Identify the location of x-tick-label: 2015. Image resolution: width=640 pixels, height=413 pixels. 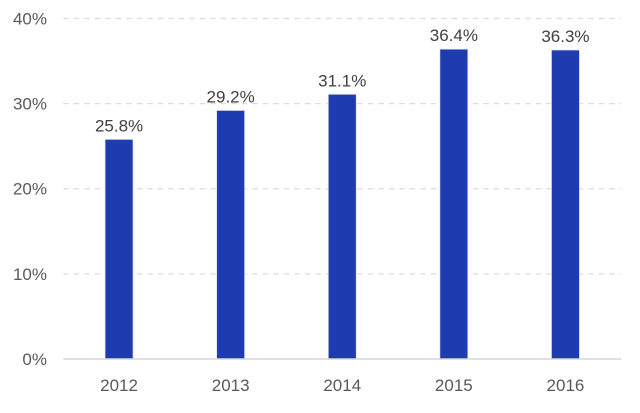
(454, 385).